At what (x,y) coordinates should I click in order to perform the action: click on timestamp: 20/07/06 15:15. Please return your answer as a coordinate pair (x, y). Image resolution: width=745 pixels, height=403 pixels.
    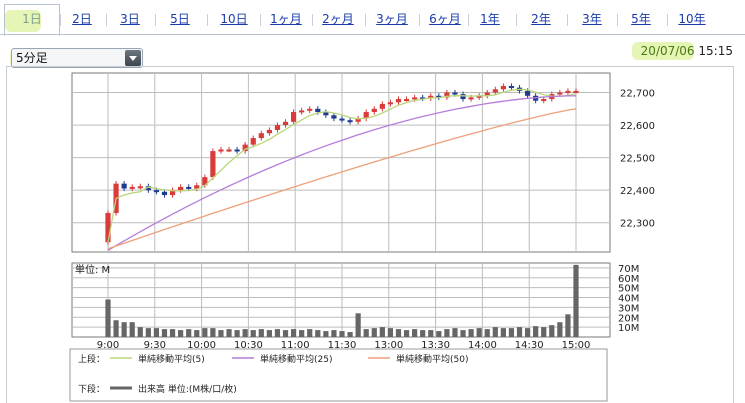
    Looking at the image, I should click on (687, 51).